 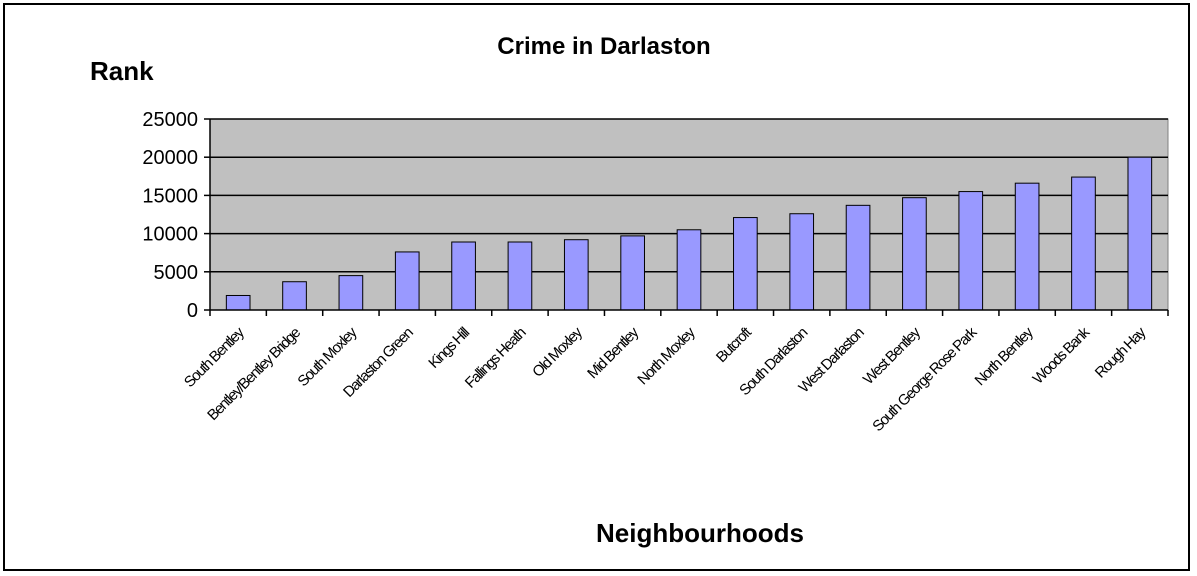 What do you see at coordinates (170, 158) in the screenshot?
I see `y-tick-label: 20000` at bounding box center [170, 158].